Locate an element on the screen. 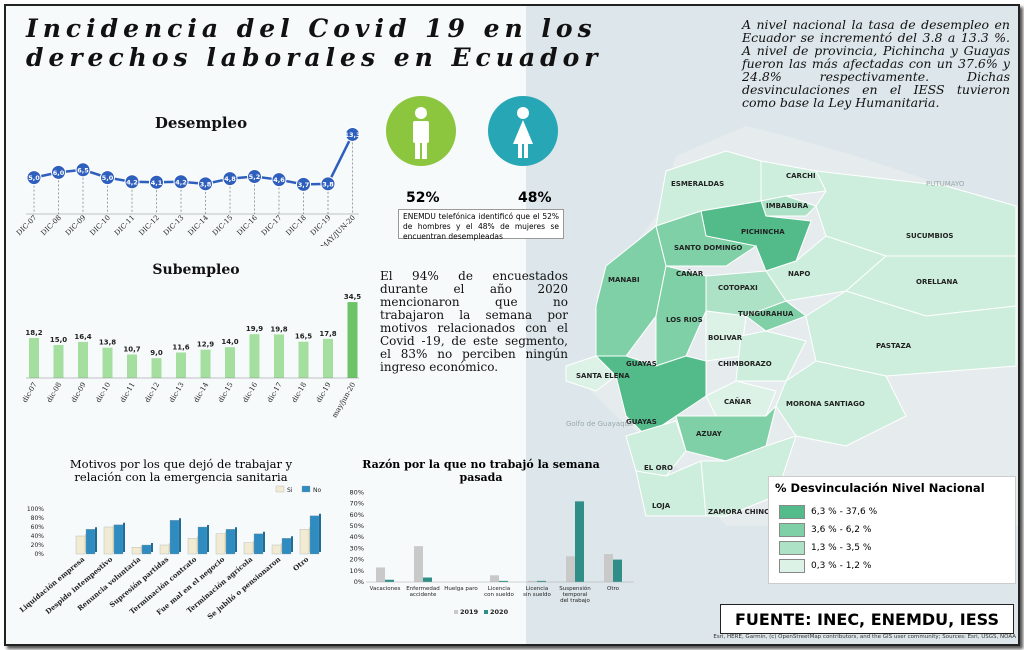 The width and height of the screenshot is (1024, 650). subempleo-data-label: 16,4 is located at coordinates (82, 337).